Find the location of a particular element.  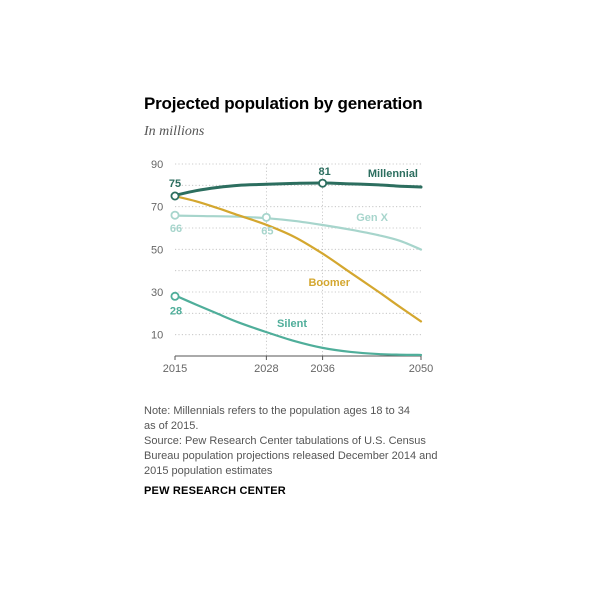

data-label: 75 is located at coordinates (175, 184).